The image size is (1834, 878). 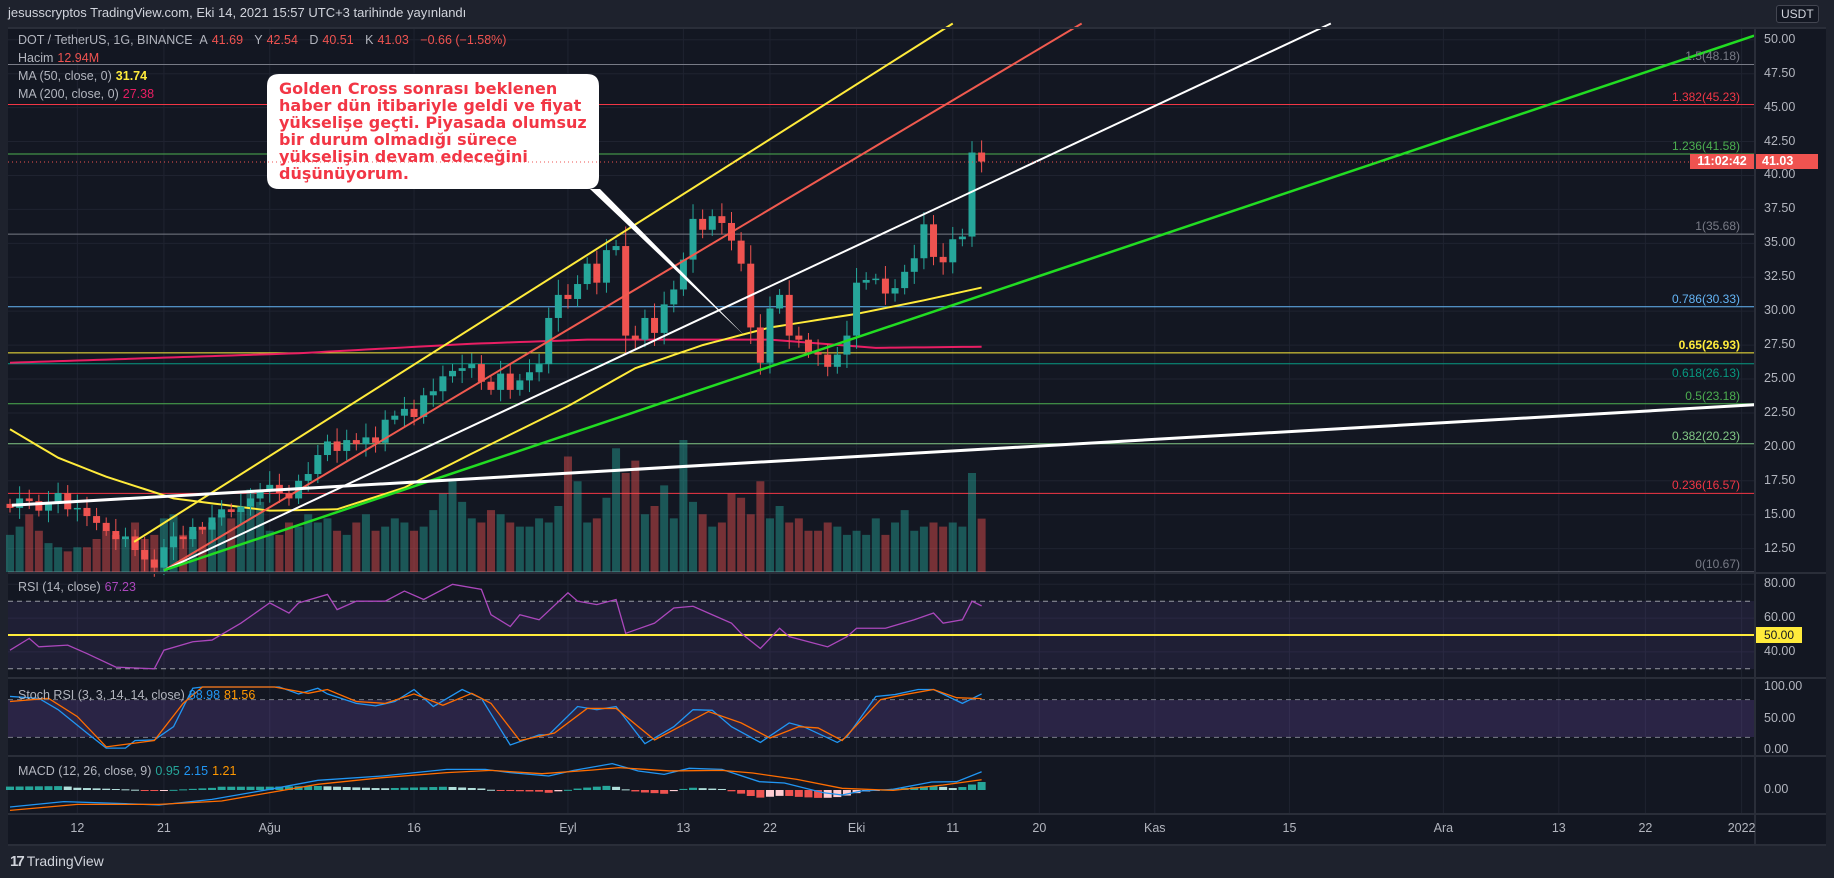 I want to click on callout-bubble, so click(x=506, y=205).